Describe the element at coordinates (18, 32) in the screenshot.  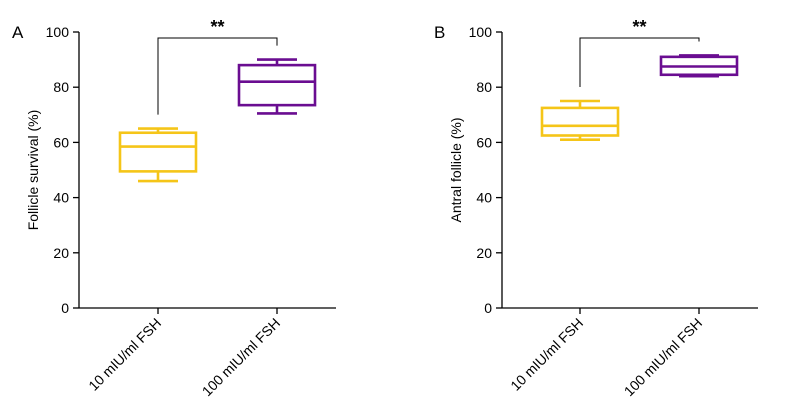
I see `panel-label: A` at that location.